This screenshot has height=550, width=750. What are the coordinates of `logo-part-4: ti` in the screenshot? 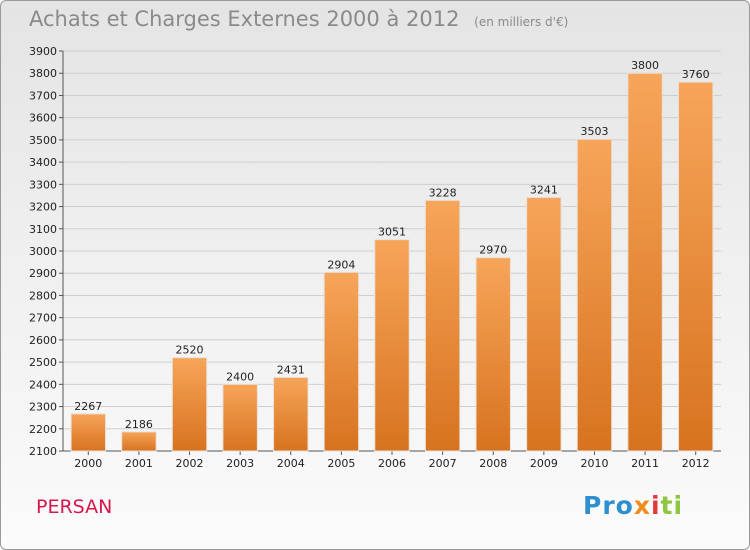 It's located at (672, 505).